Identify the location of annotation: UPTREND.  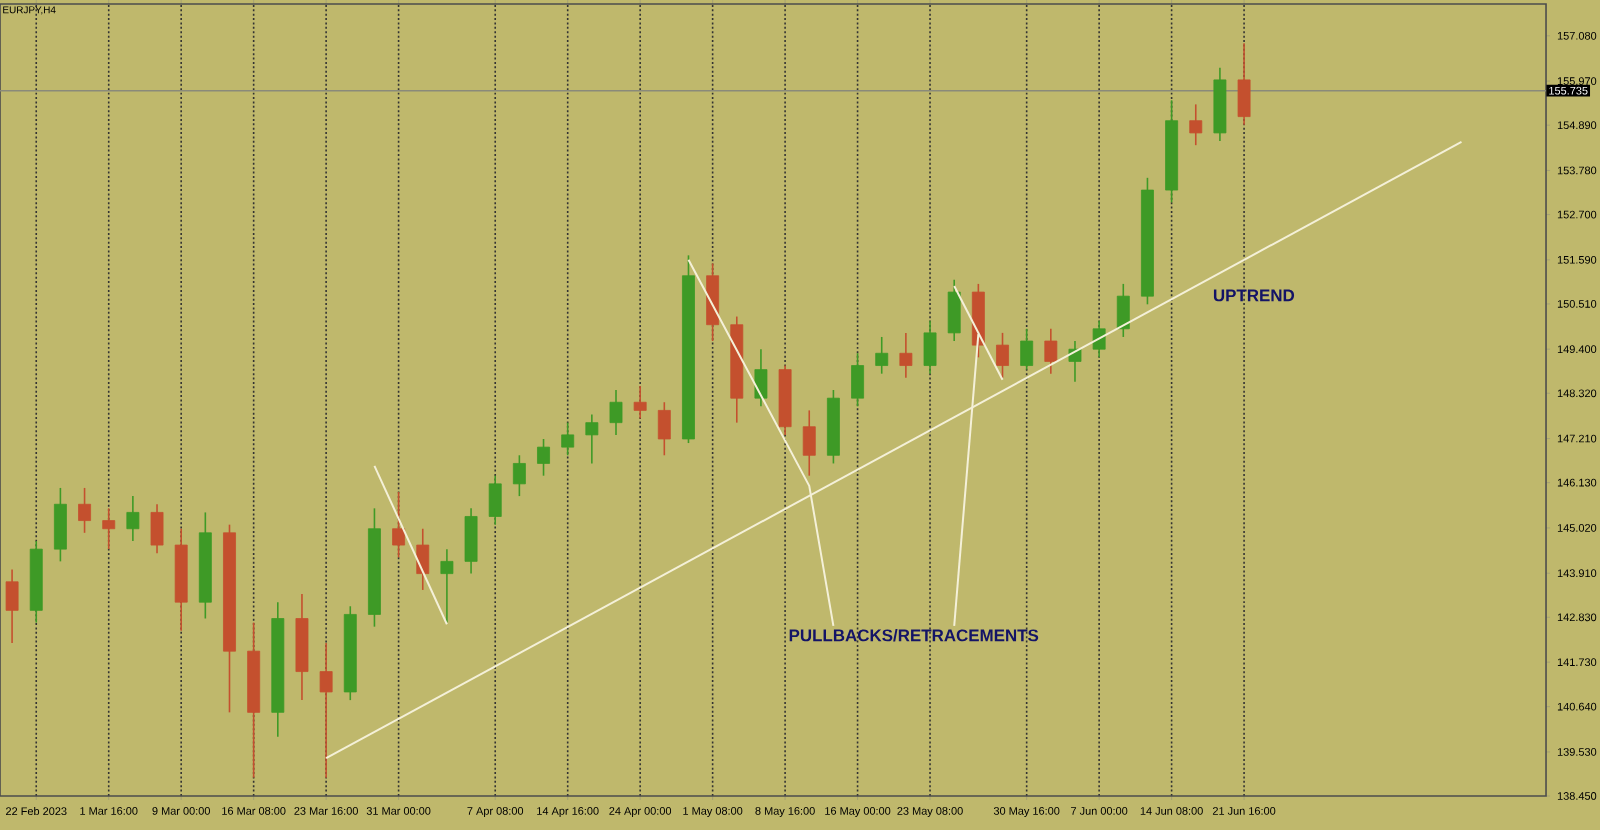
(1254, 295).